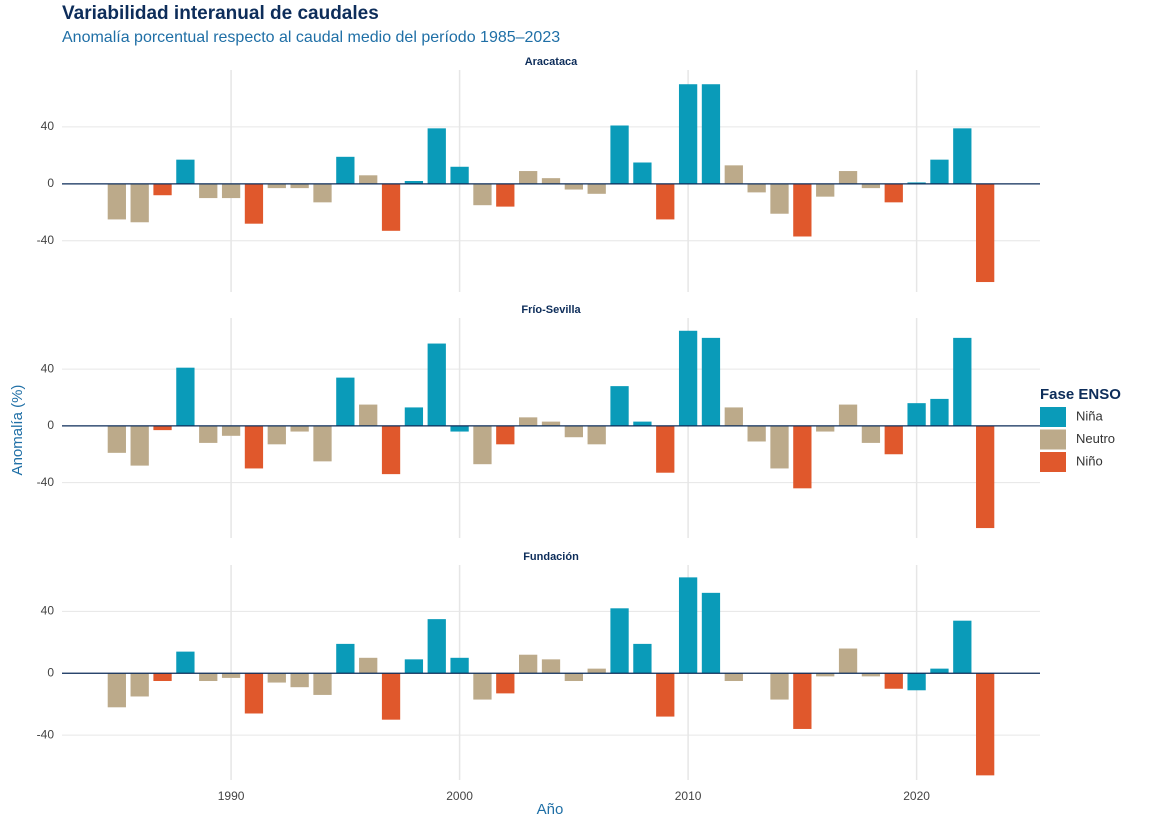  What do you see at coordinates (551, 557) in the screenshot?
I see `facet-title: Fundación` at bounding box center [551, 557].